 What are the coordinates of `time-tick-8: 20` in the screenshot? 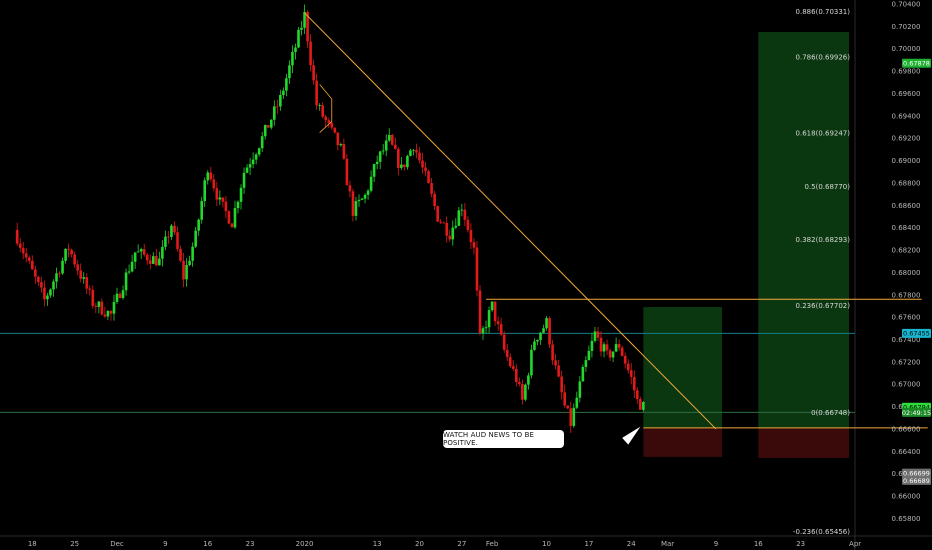 It's located at (419, 544).